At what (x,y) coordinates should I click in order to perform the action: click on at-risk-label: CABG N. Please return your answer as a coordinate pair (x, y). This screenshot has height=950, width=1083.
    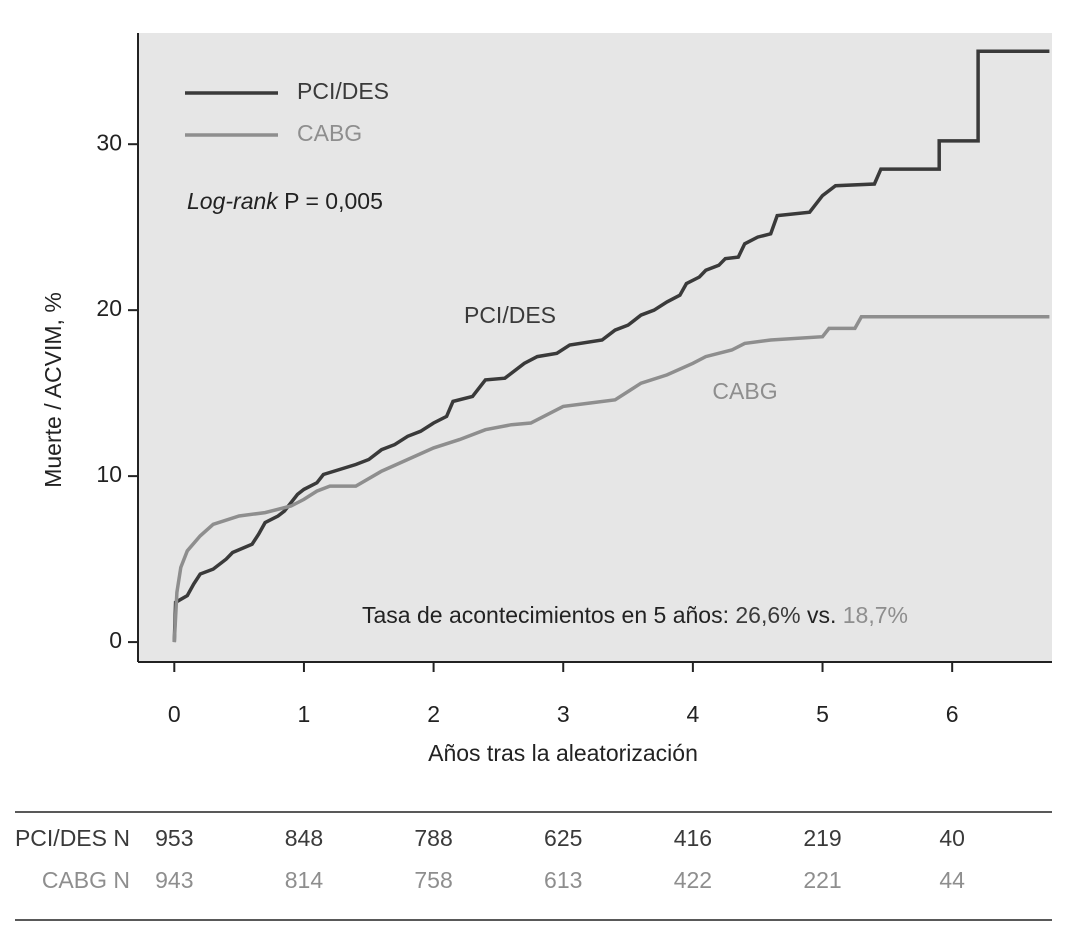
    Looking at the image, I should click on (86, 880).